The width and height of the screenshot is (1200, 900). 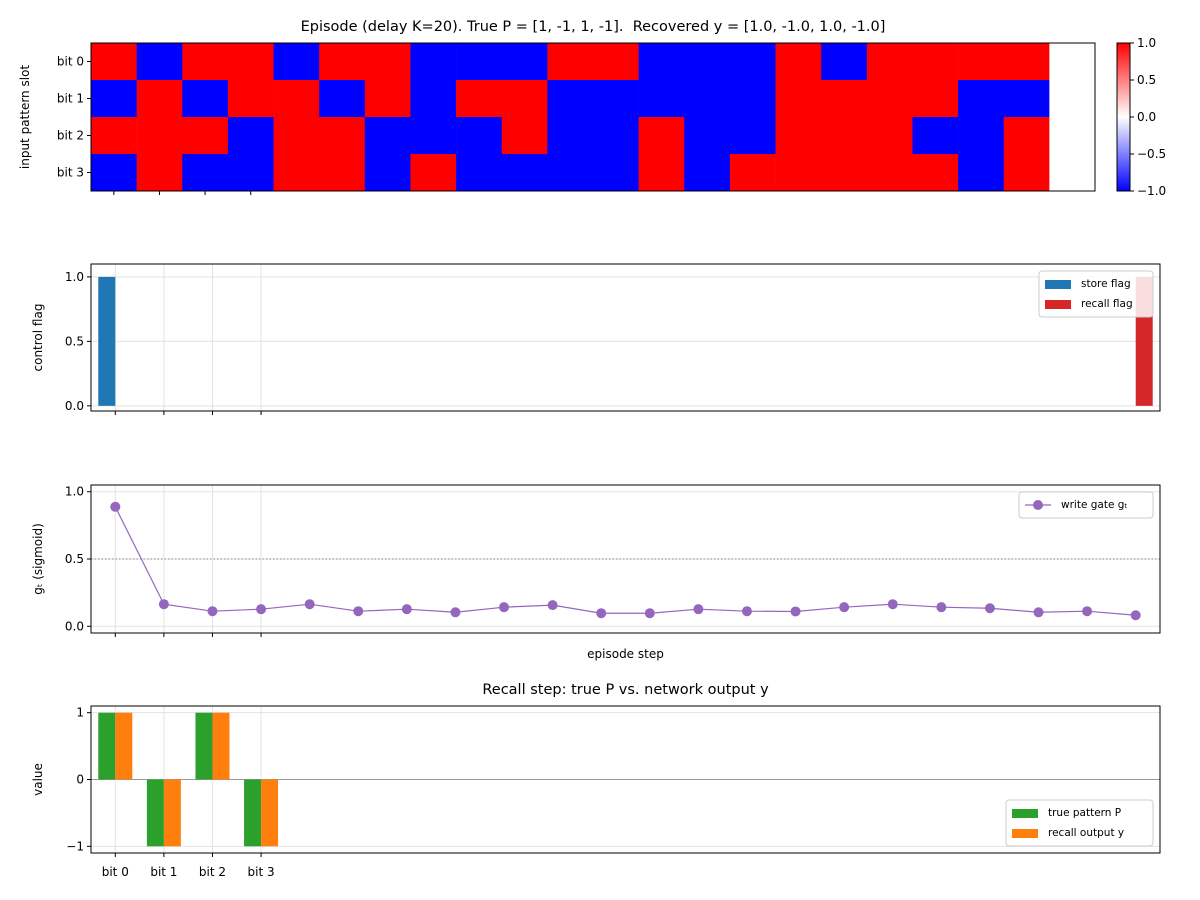 I want to click on y-tick-label: 0.5, so click(x=74, y=559).